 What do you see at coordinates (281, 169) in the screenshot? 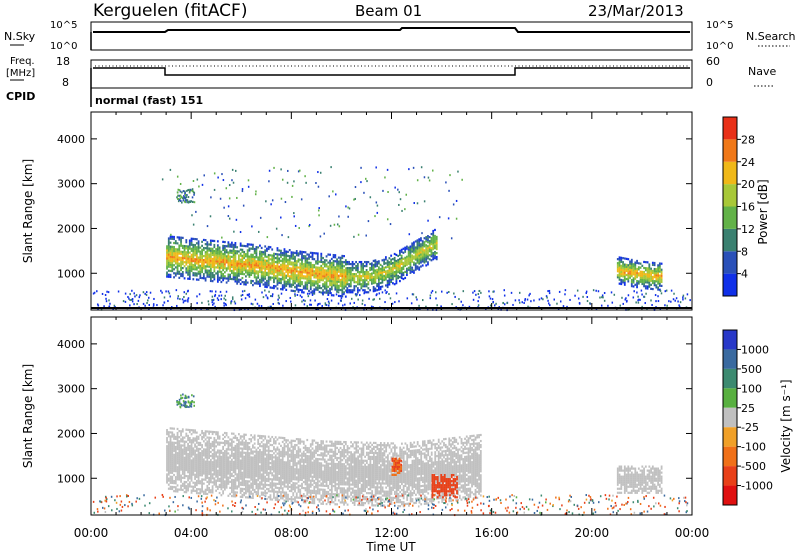
I see `power-scatter` at bounding box center [281, 169].